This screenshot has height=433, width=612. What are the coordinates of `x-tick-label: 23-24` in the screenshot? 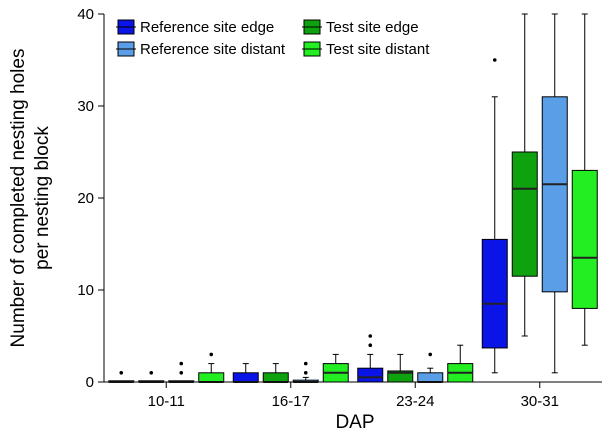 It's located at (415, 401).